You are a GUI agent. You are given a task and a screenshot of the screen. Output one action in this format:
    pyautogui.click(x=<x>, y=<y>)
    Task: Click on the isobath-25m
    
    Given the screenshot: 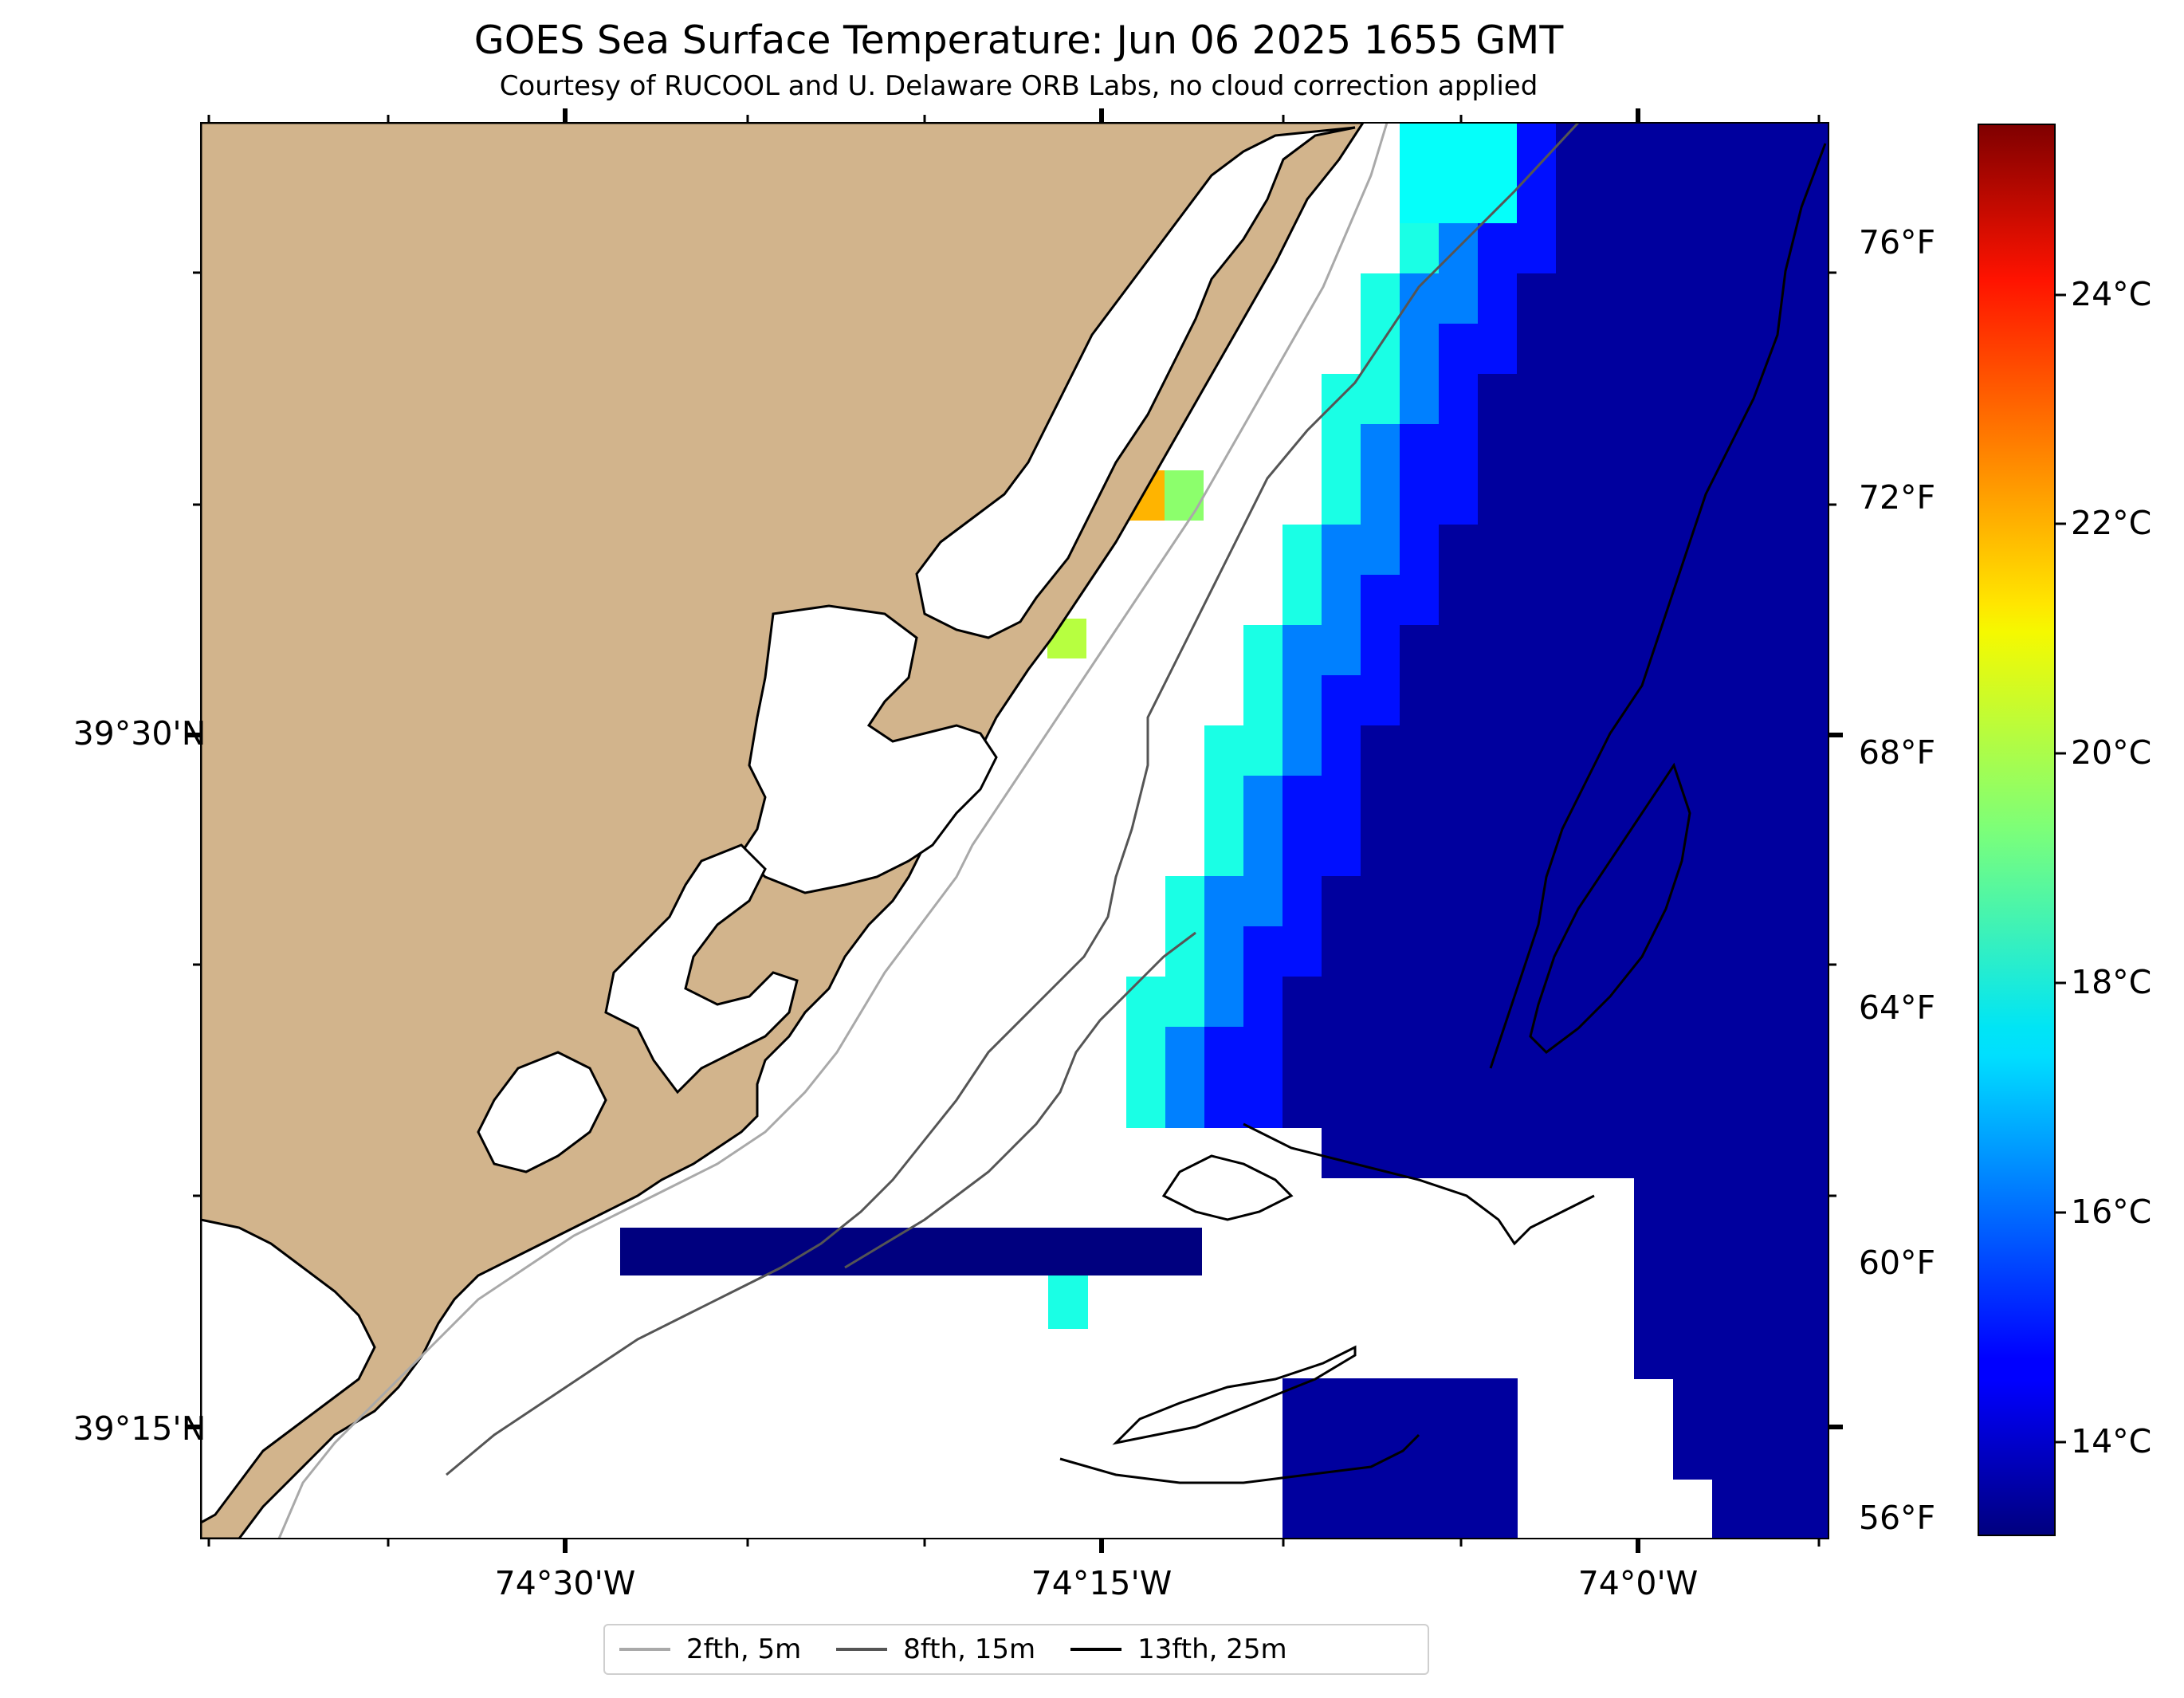 What is the action you would take?
    pyautogui.click(x=1658, y=606)
    